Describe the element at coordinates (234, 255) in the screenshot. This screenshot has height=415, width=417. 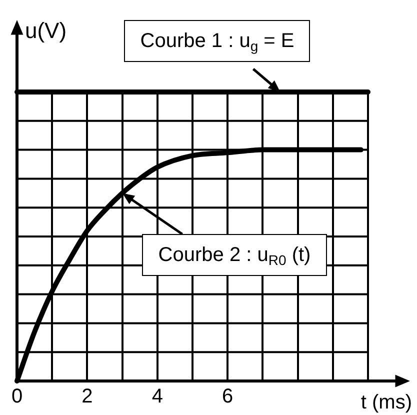
I see `annotation: Courbe 2 : u$_{R0}$ (t)` at that location.